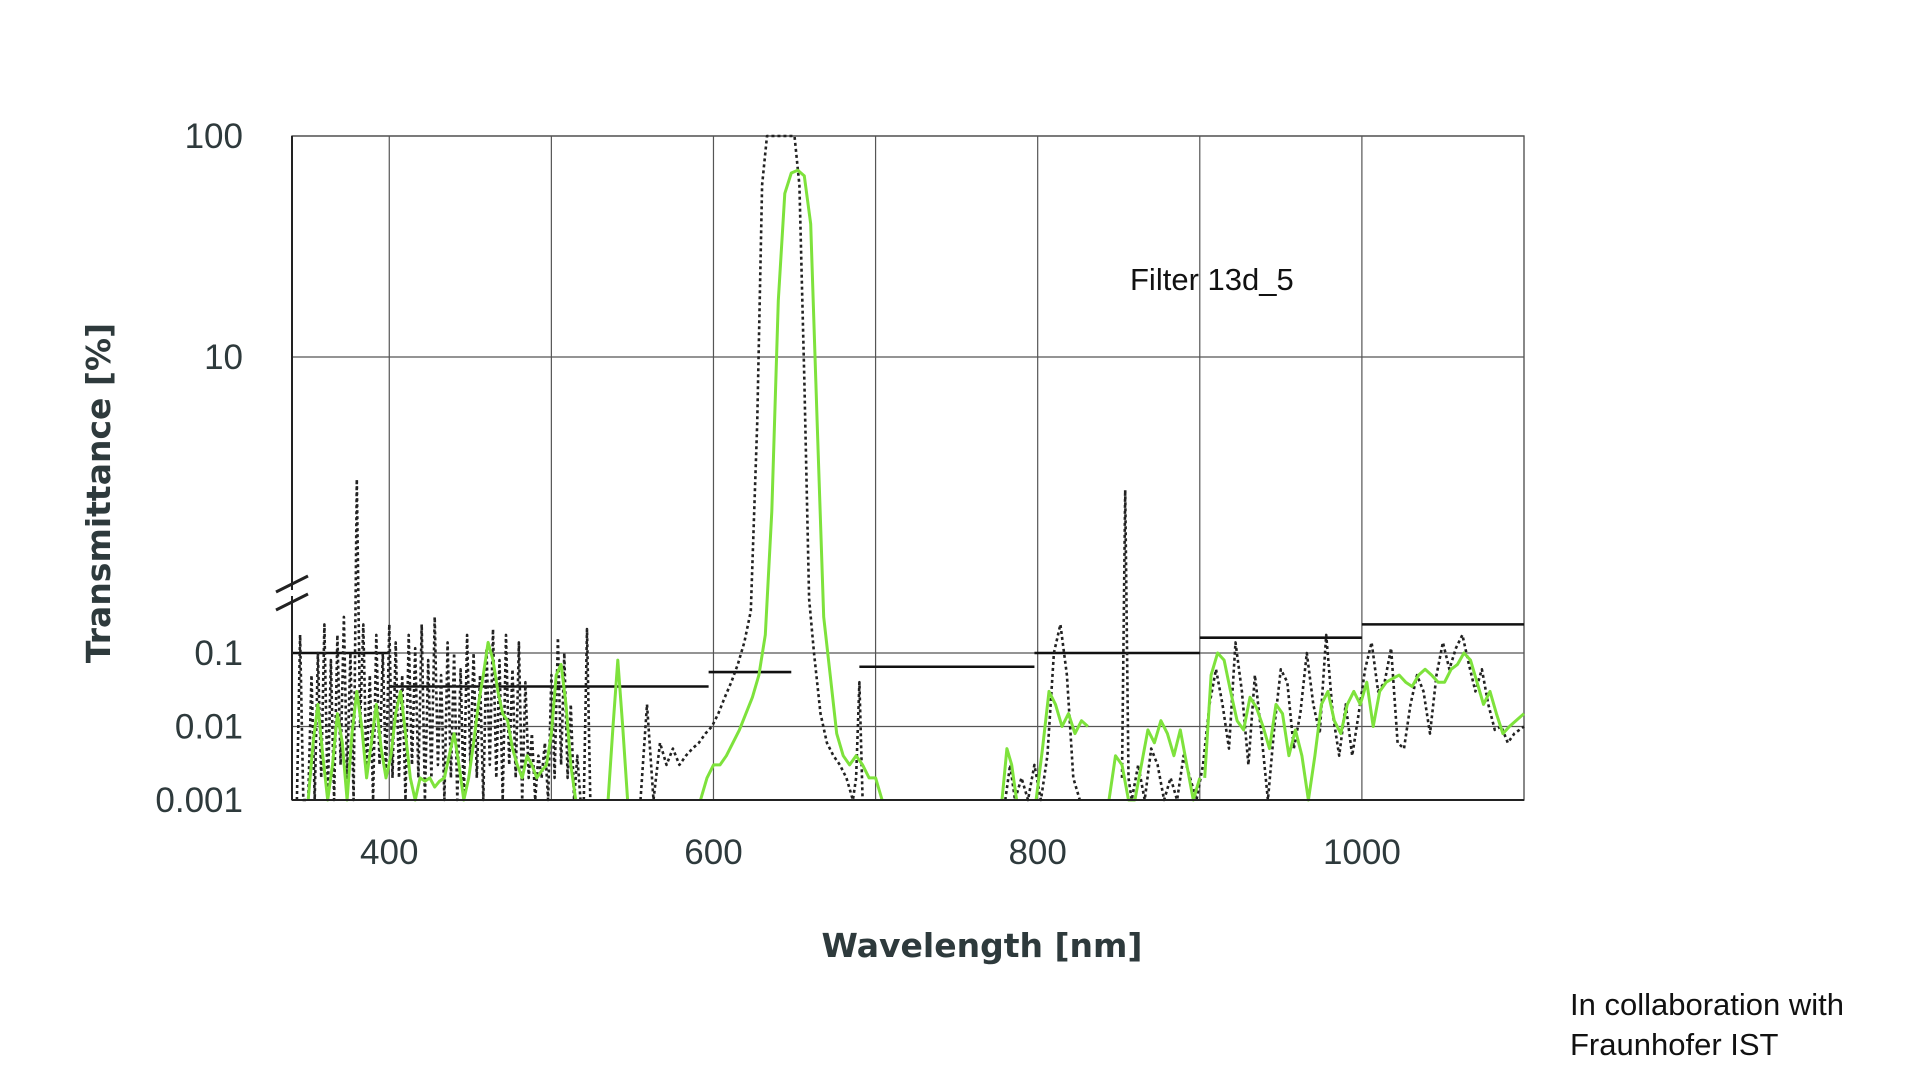 The image size is (1920, 1080). What do you see at coordinates (908, 655) in the screenshot?
I see `spec-layer` at bounding box center [908, 655].